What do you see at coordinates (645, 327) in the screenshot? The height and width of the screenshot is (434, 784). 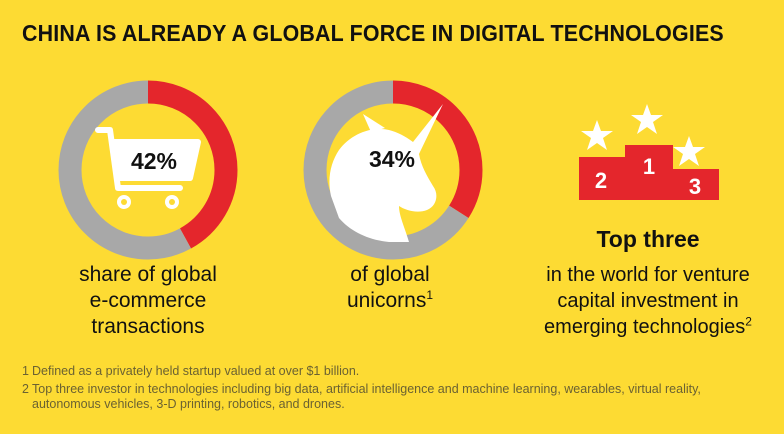 I see `top-three-line-3-text: emerging technologies` at bounding box center [645, 327].